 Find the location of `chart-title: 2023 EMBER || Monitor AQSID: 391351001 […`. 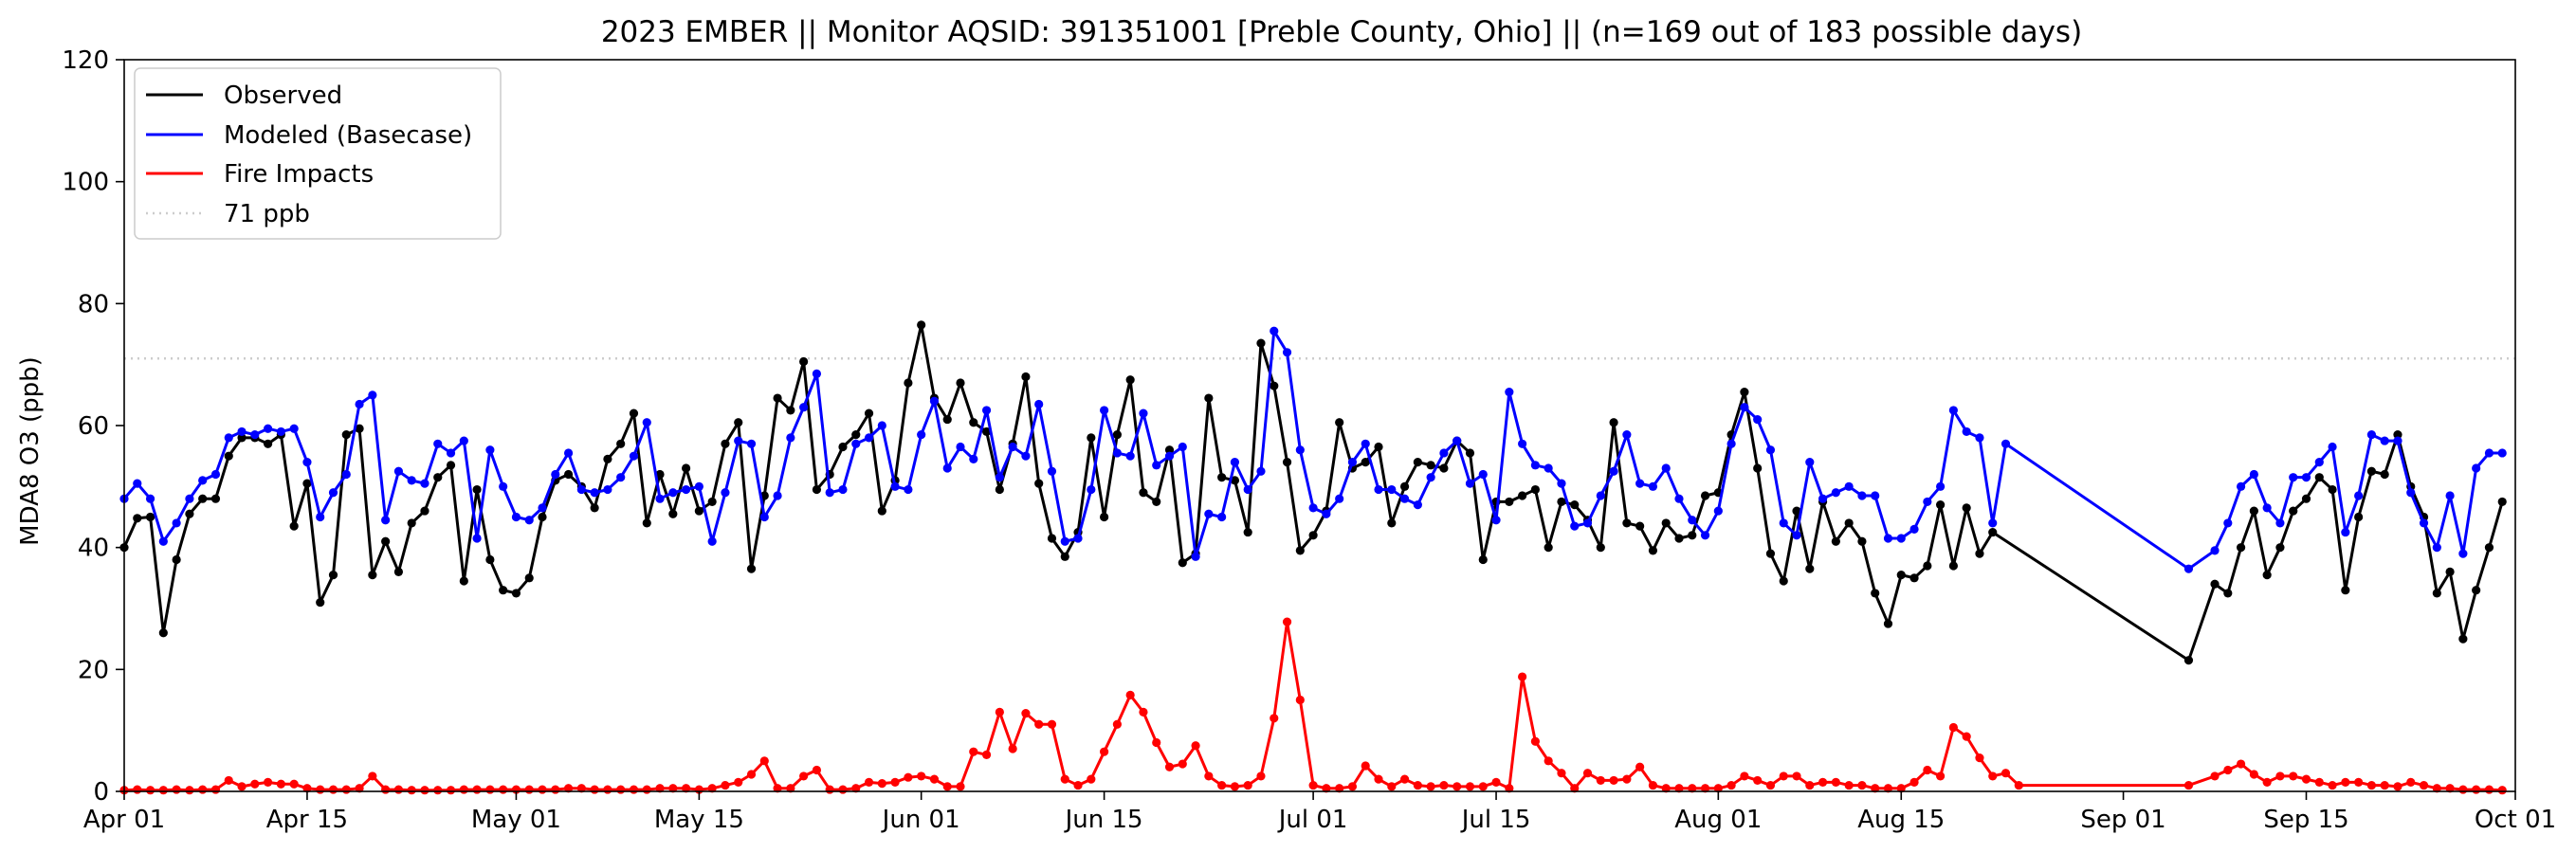

chart-title: 2023 EMBER || Monitor AQSID: 391351001 [… is located at coordinates (1341, 32).